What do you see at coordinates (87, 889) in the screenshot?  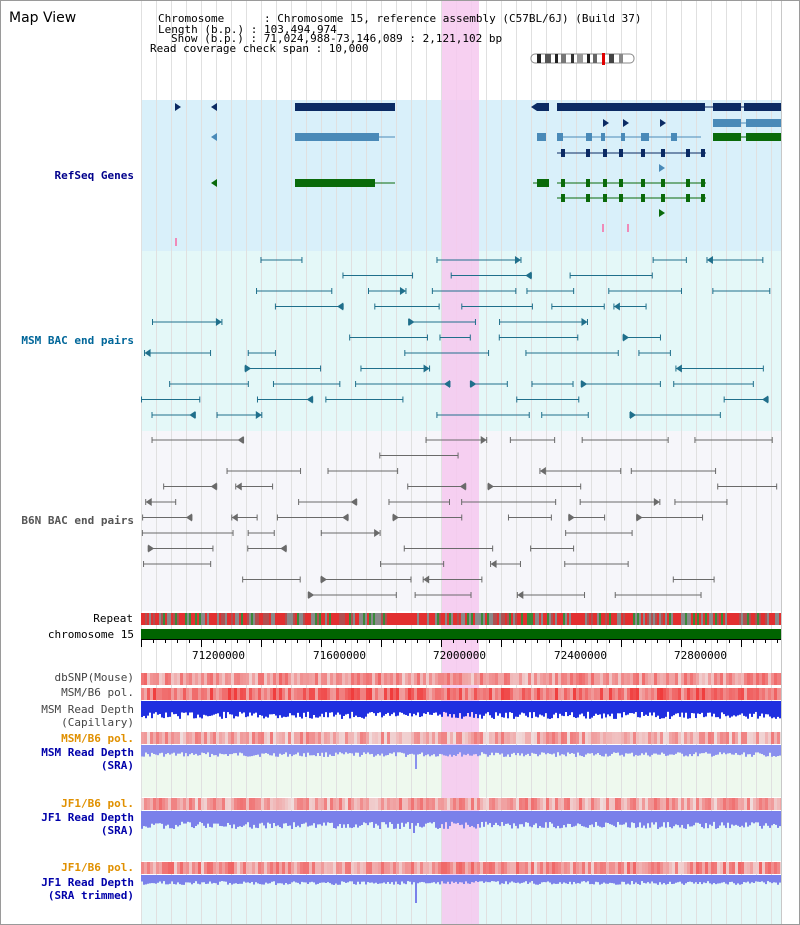 I see `jf1-read-depth-trimmed-label: JF1 Read Depth (SRA trimmed)` at bounding box center [87, 889].